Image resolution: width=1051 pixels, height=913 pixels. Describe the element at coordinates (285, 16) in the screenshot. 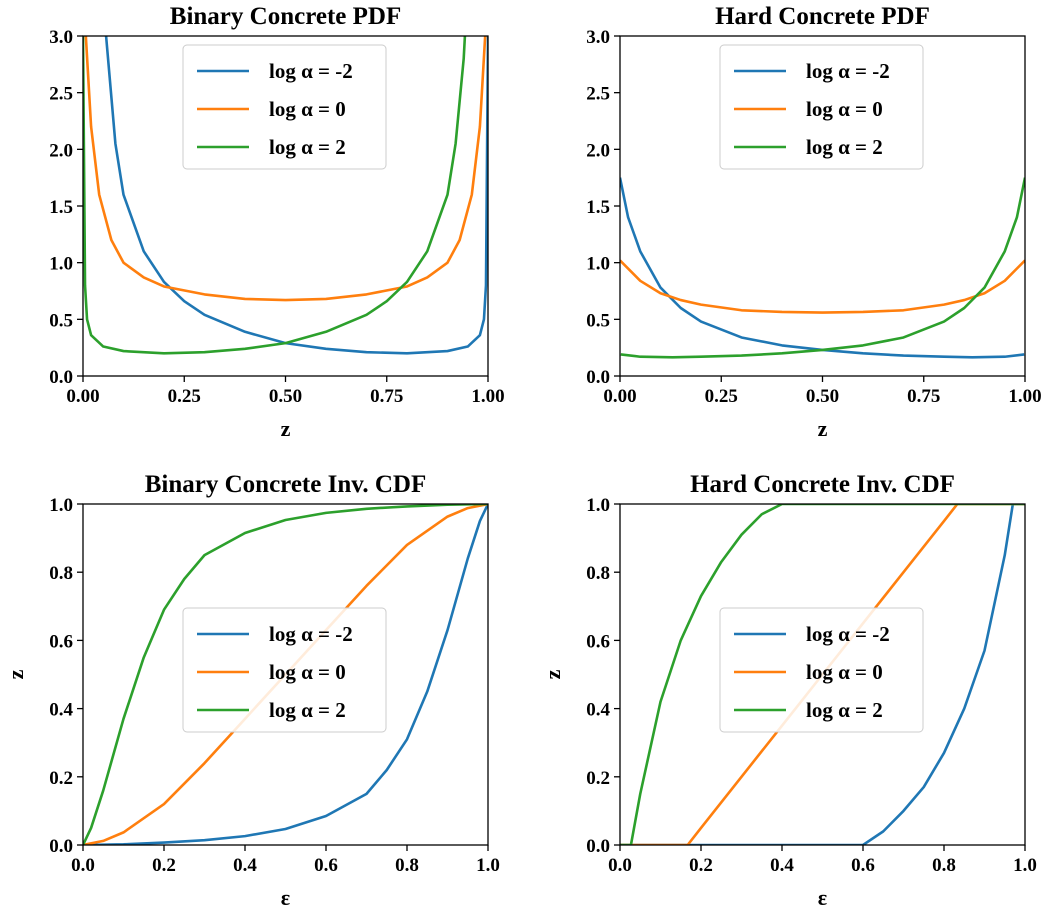

I see `chart-title: Binary Concrete PDF` at that location.